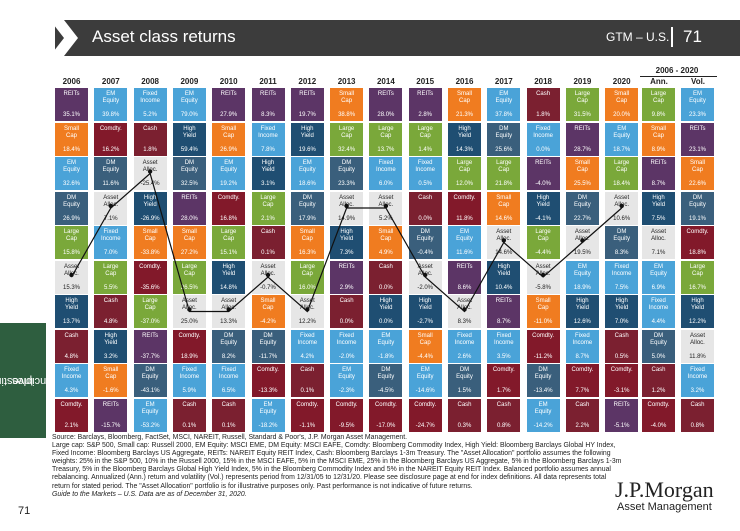 This screenshot has width=740, height=531. Describe the element at coordinates (386, 149) in the screenshot. I see `cell-value: 13.7%` at that location.